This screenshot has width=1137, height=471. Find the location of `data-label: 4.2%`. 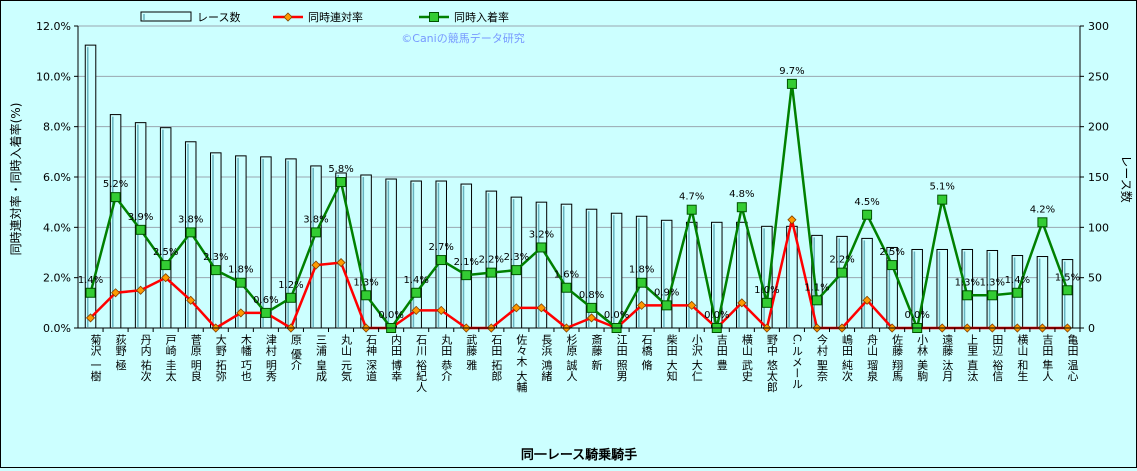

data-label: 4.2% is located at coordinates (1042, 209).